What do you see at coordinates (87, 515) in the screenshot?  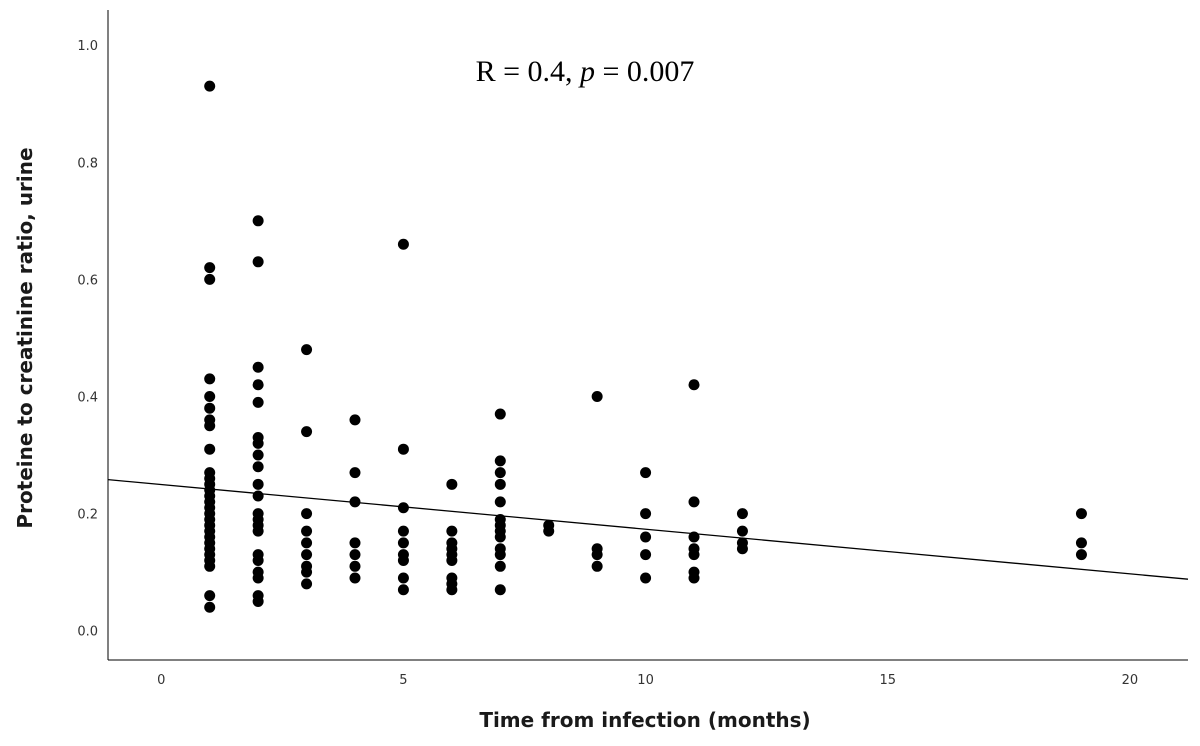 I see `y-tick-label: 0.2` at bounding box center [87, 515].